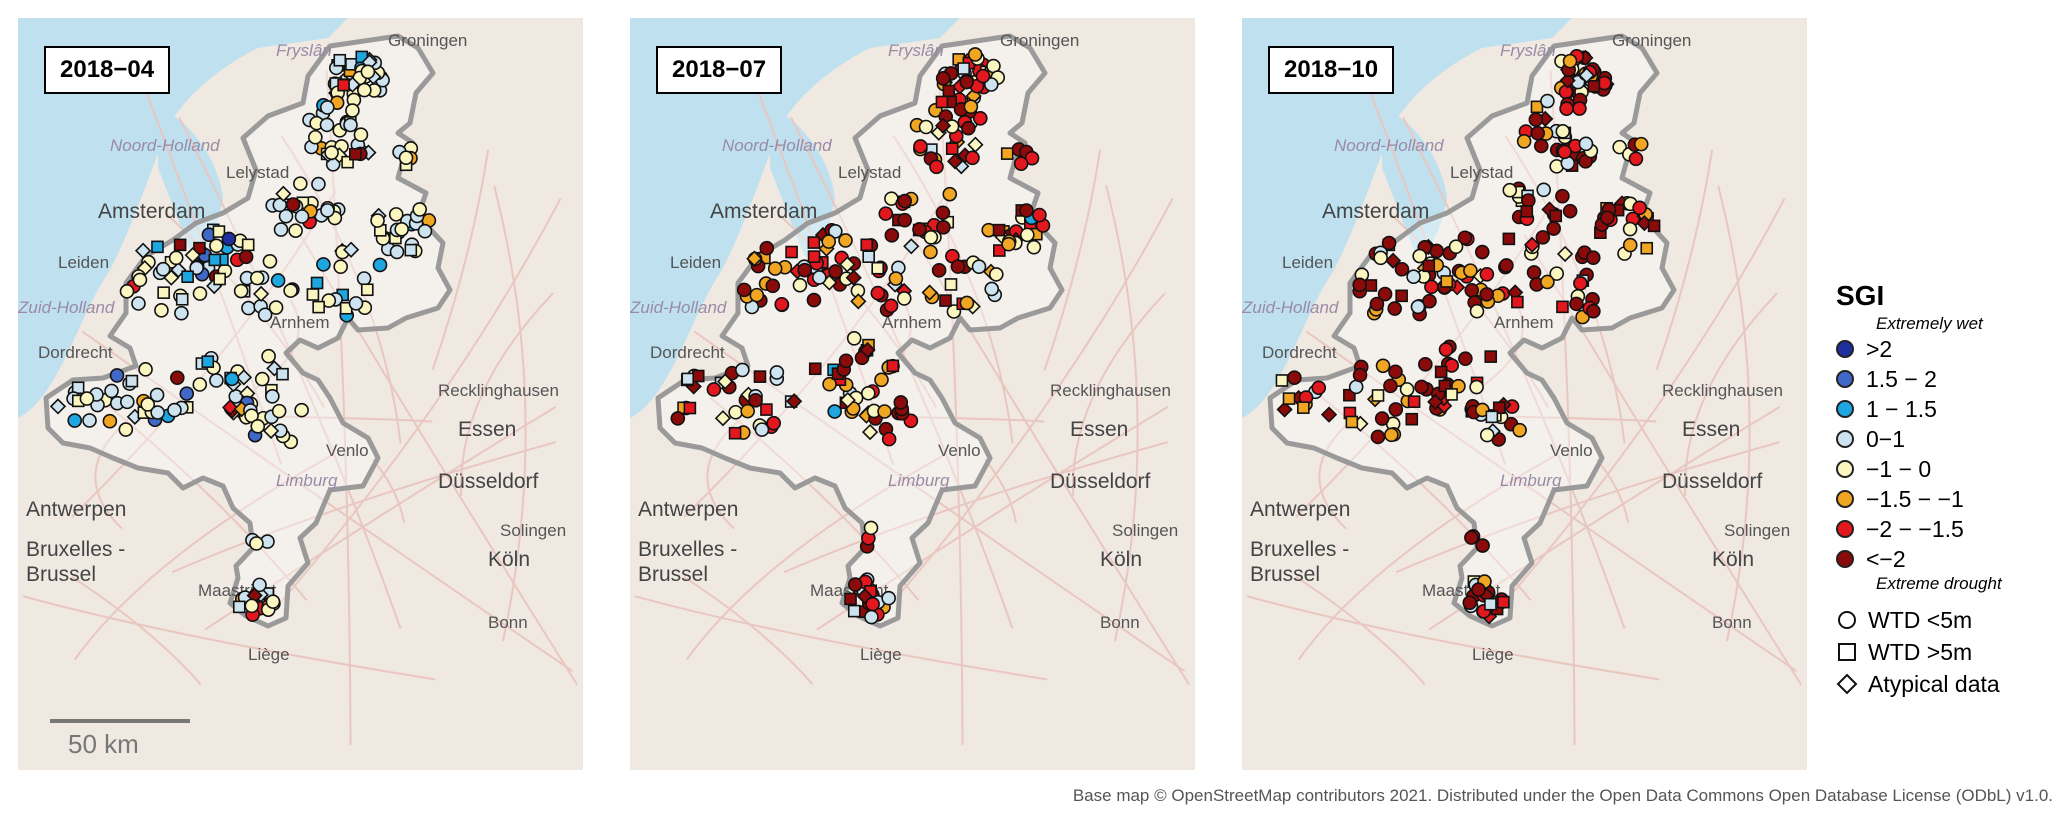 This screenshot has height=822, width=2067. Describe the element at coordinates (533, 530) in the screenshot. I see `place-label: Solingen` at that location.